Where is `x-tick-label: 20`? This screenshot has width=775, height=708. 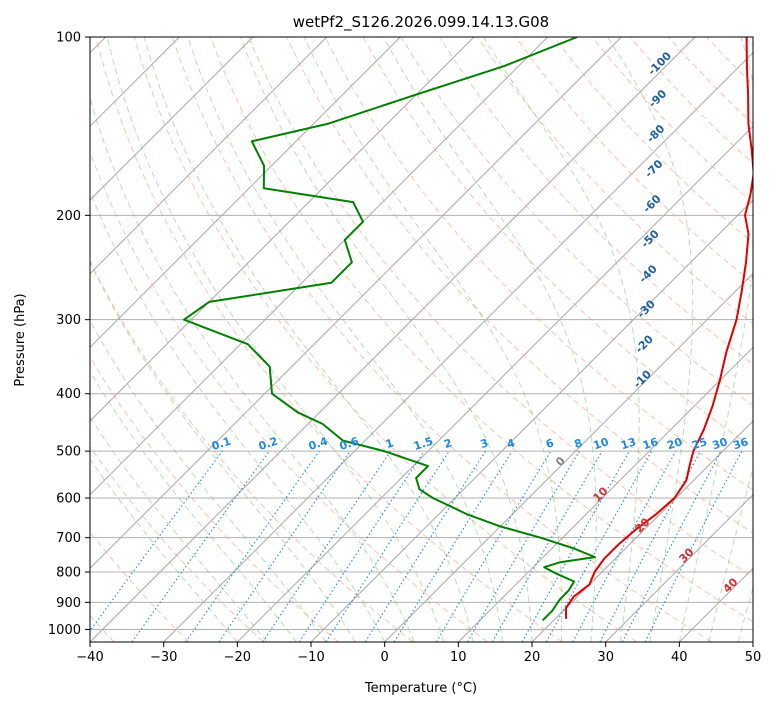 x-tick-label: 20 is located at coordinates (532, 657).